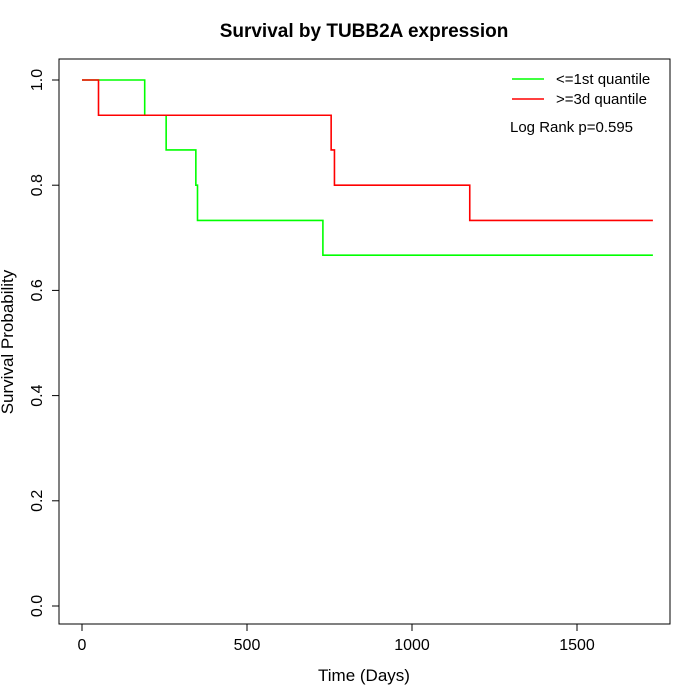  Describe the element at coordinates (82, 645) in the screenshot. I see `x-tick-label: 0` at that location.